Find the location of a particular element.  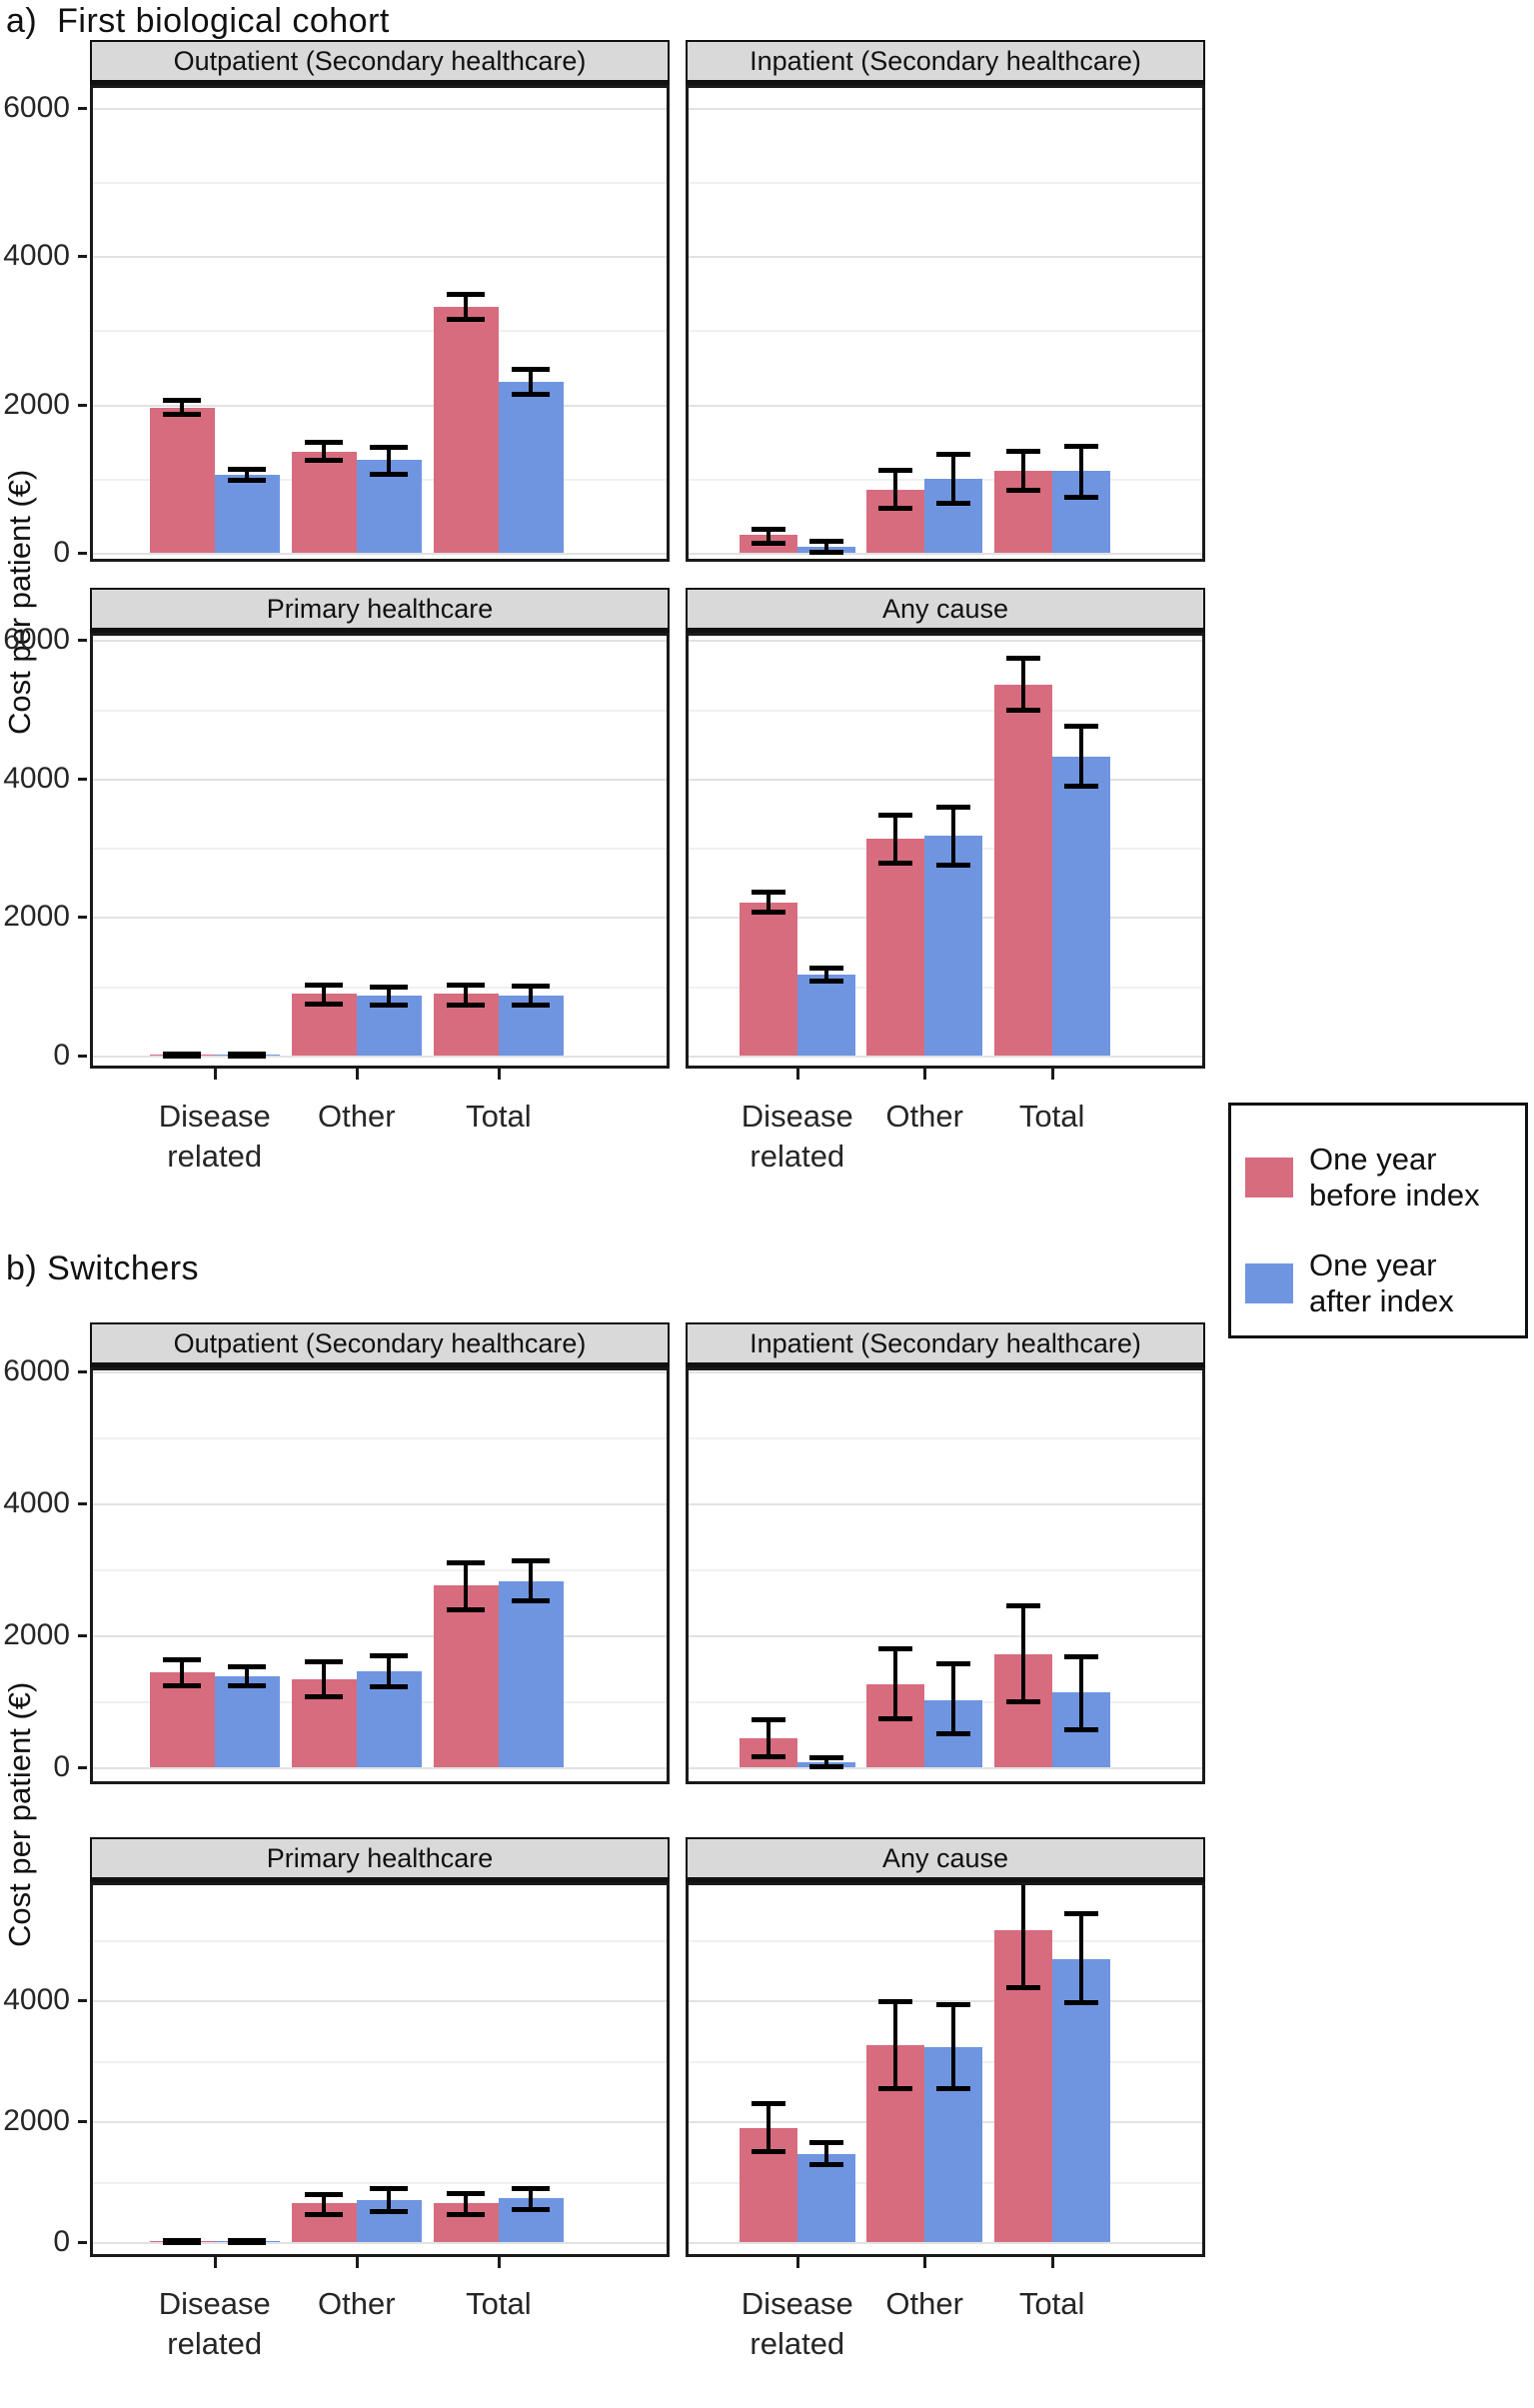

x-axis-category-label: Other is located at coordinates (924, 1116).